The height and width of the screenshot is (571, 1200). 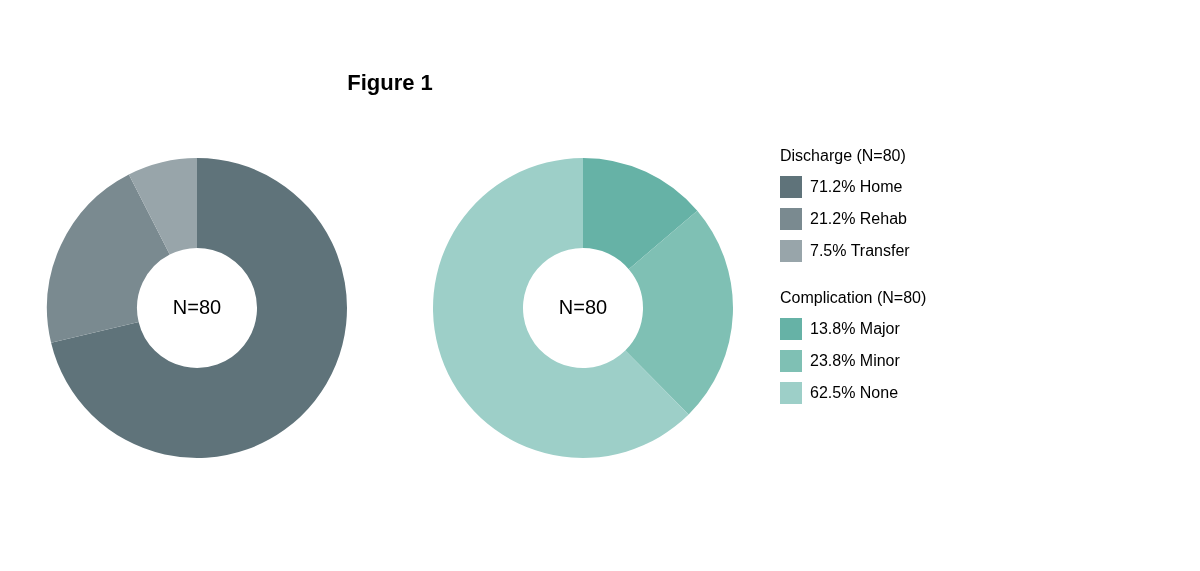 What do you see at coordinates (856, 187) in the screenshot?
I see `legend-label: 71.2% Home` at bounding box center [856, 187].